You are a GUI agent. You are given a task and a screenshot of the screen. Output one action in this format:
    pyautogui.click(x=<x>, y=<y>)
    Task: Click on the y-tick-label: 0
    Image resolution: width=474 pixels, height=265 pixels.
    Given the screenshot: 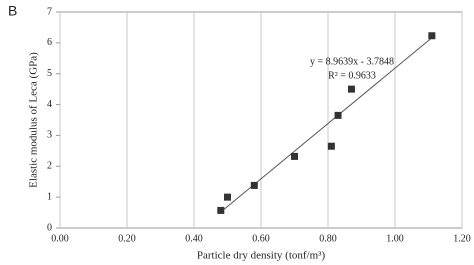 What is the action you would take?
    pyautogui.click(x=49, y=227)
    